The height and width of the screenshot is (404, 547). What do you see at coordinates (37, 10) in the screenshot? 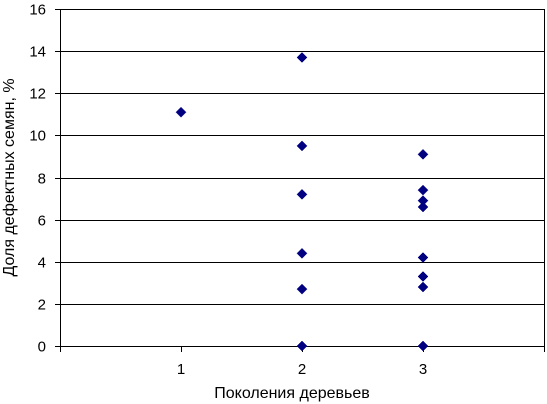
I see `y-tick-label: 16` at bounding box center [37, 10].